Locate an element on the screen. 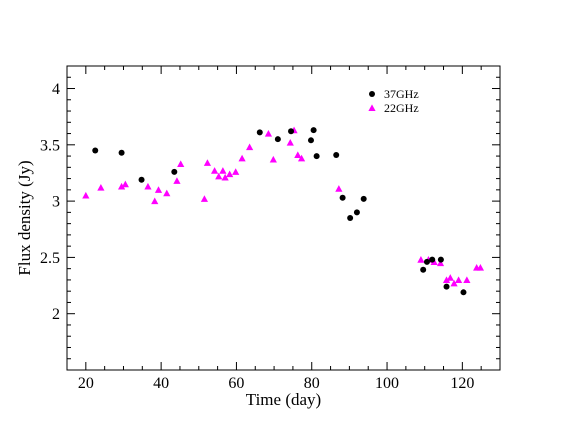 The height and width of the screenshot is (441, 564). y-axis-label: Flux density (Jy) is located at coordinates (24, 217).